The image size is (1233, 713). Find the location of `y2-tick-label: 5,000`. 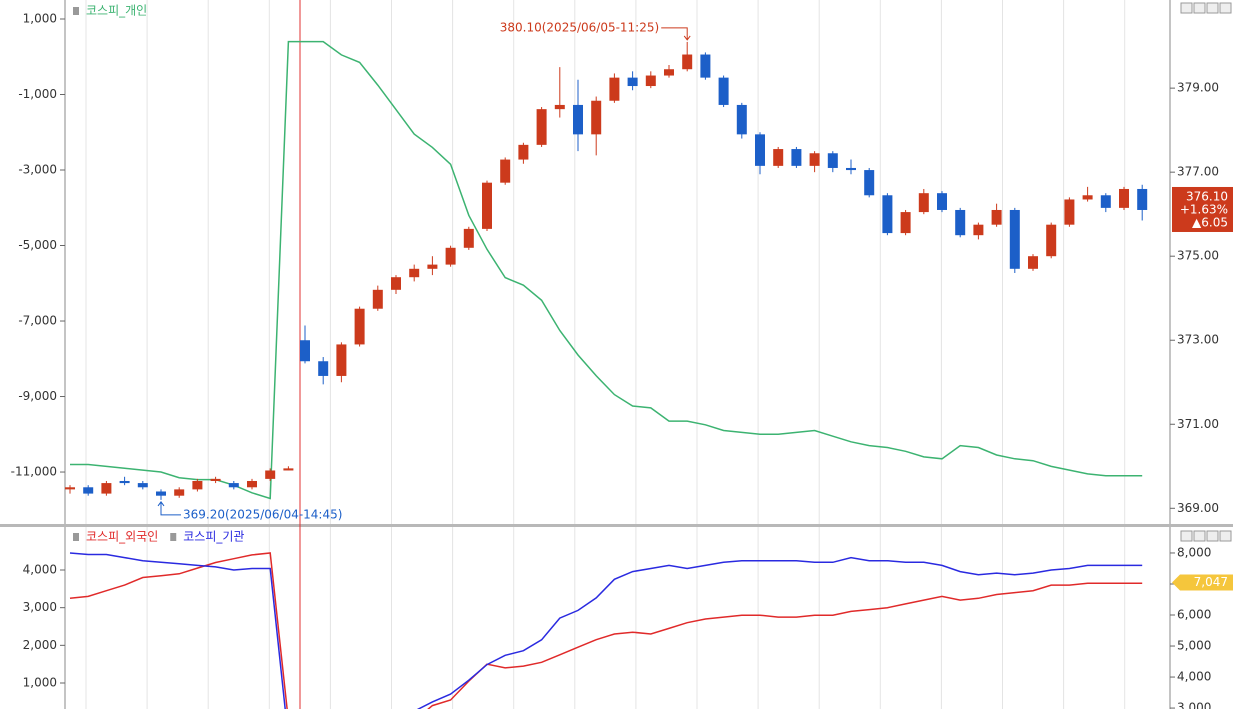

y2-tick-label: 5,000 is located at coordinates (1194, 646).